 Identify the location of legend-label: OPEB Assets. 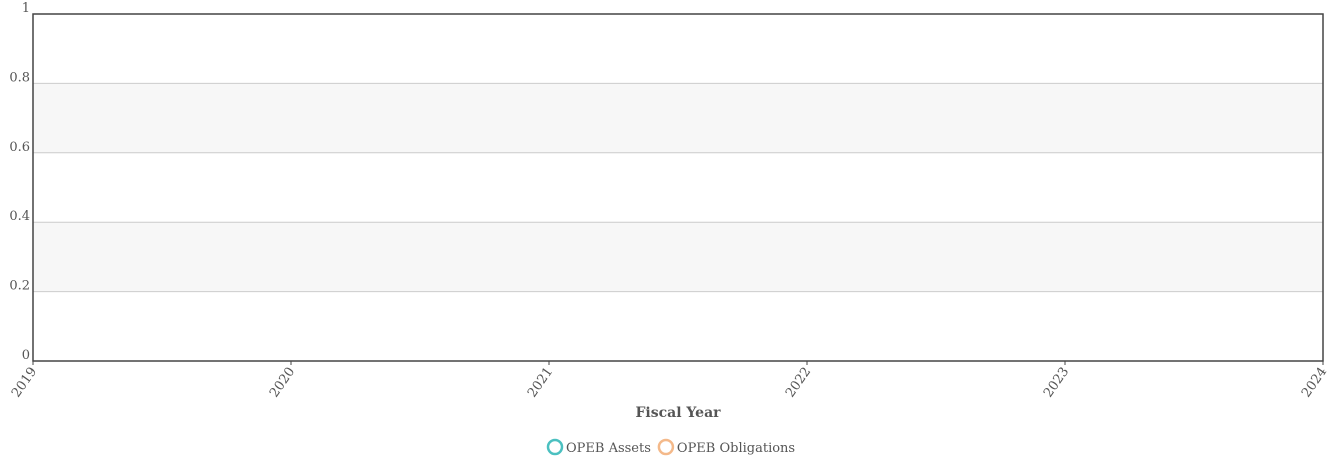
(608, 448).